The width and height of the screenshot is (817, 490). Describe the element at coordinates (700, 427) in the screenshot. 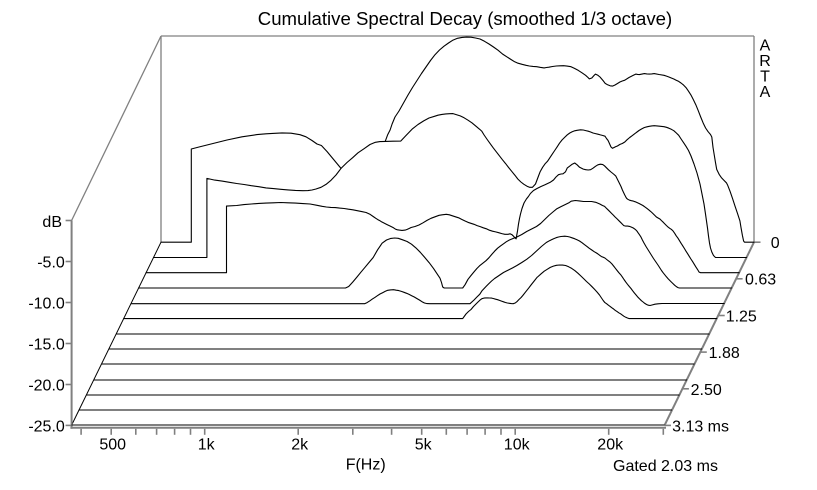

I see `svg-text: 3.13 ms` at that location.